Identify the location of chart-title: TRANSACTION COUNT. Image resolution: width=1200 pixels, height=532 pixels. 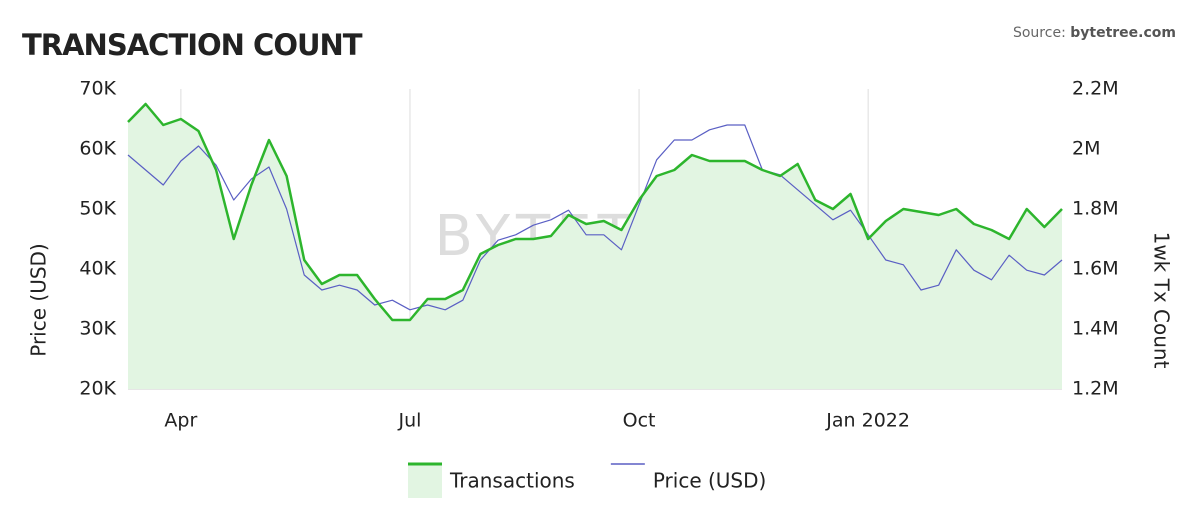
(192, 45).